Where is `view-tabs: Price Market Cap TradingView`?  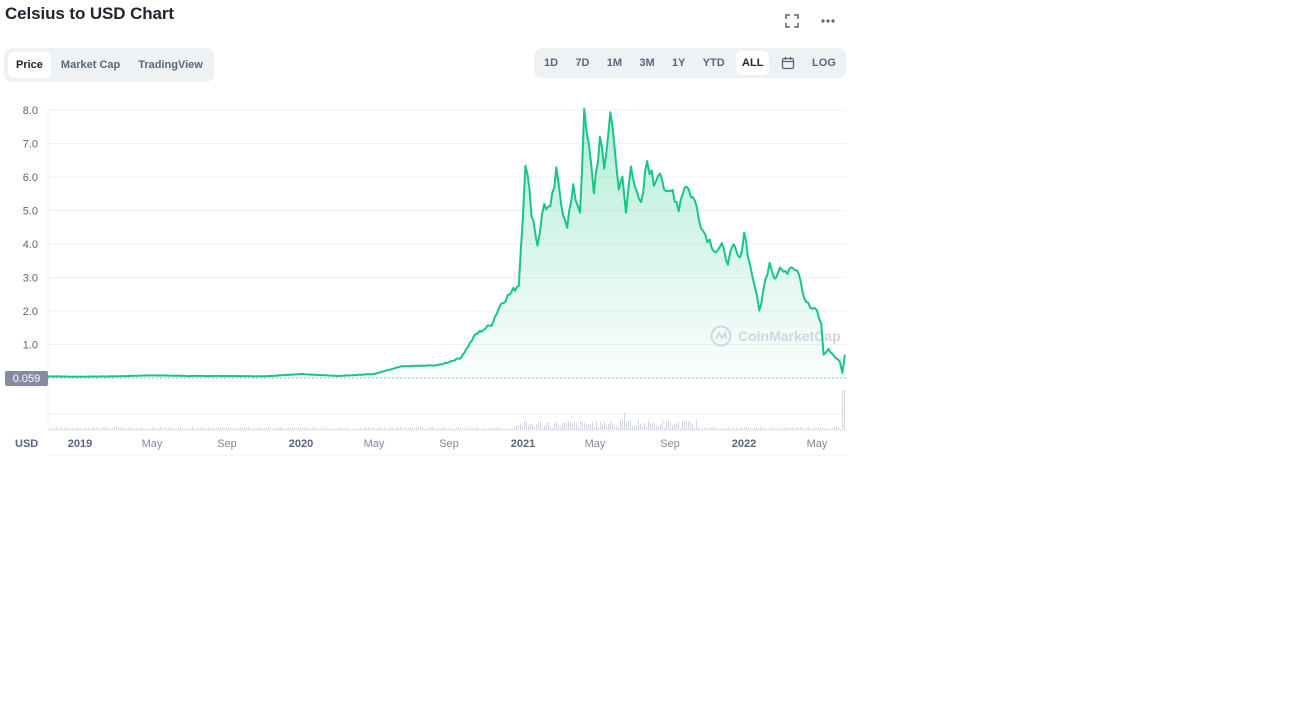
view-tabs: Price Market Cap TradingView is located at coordinates (109, 65).